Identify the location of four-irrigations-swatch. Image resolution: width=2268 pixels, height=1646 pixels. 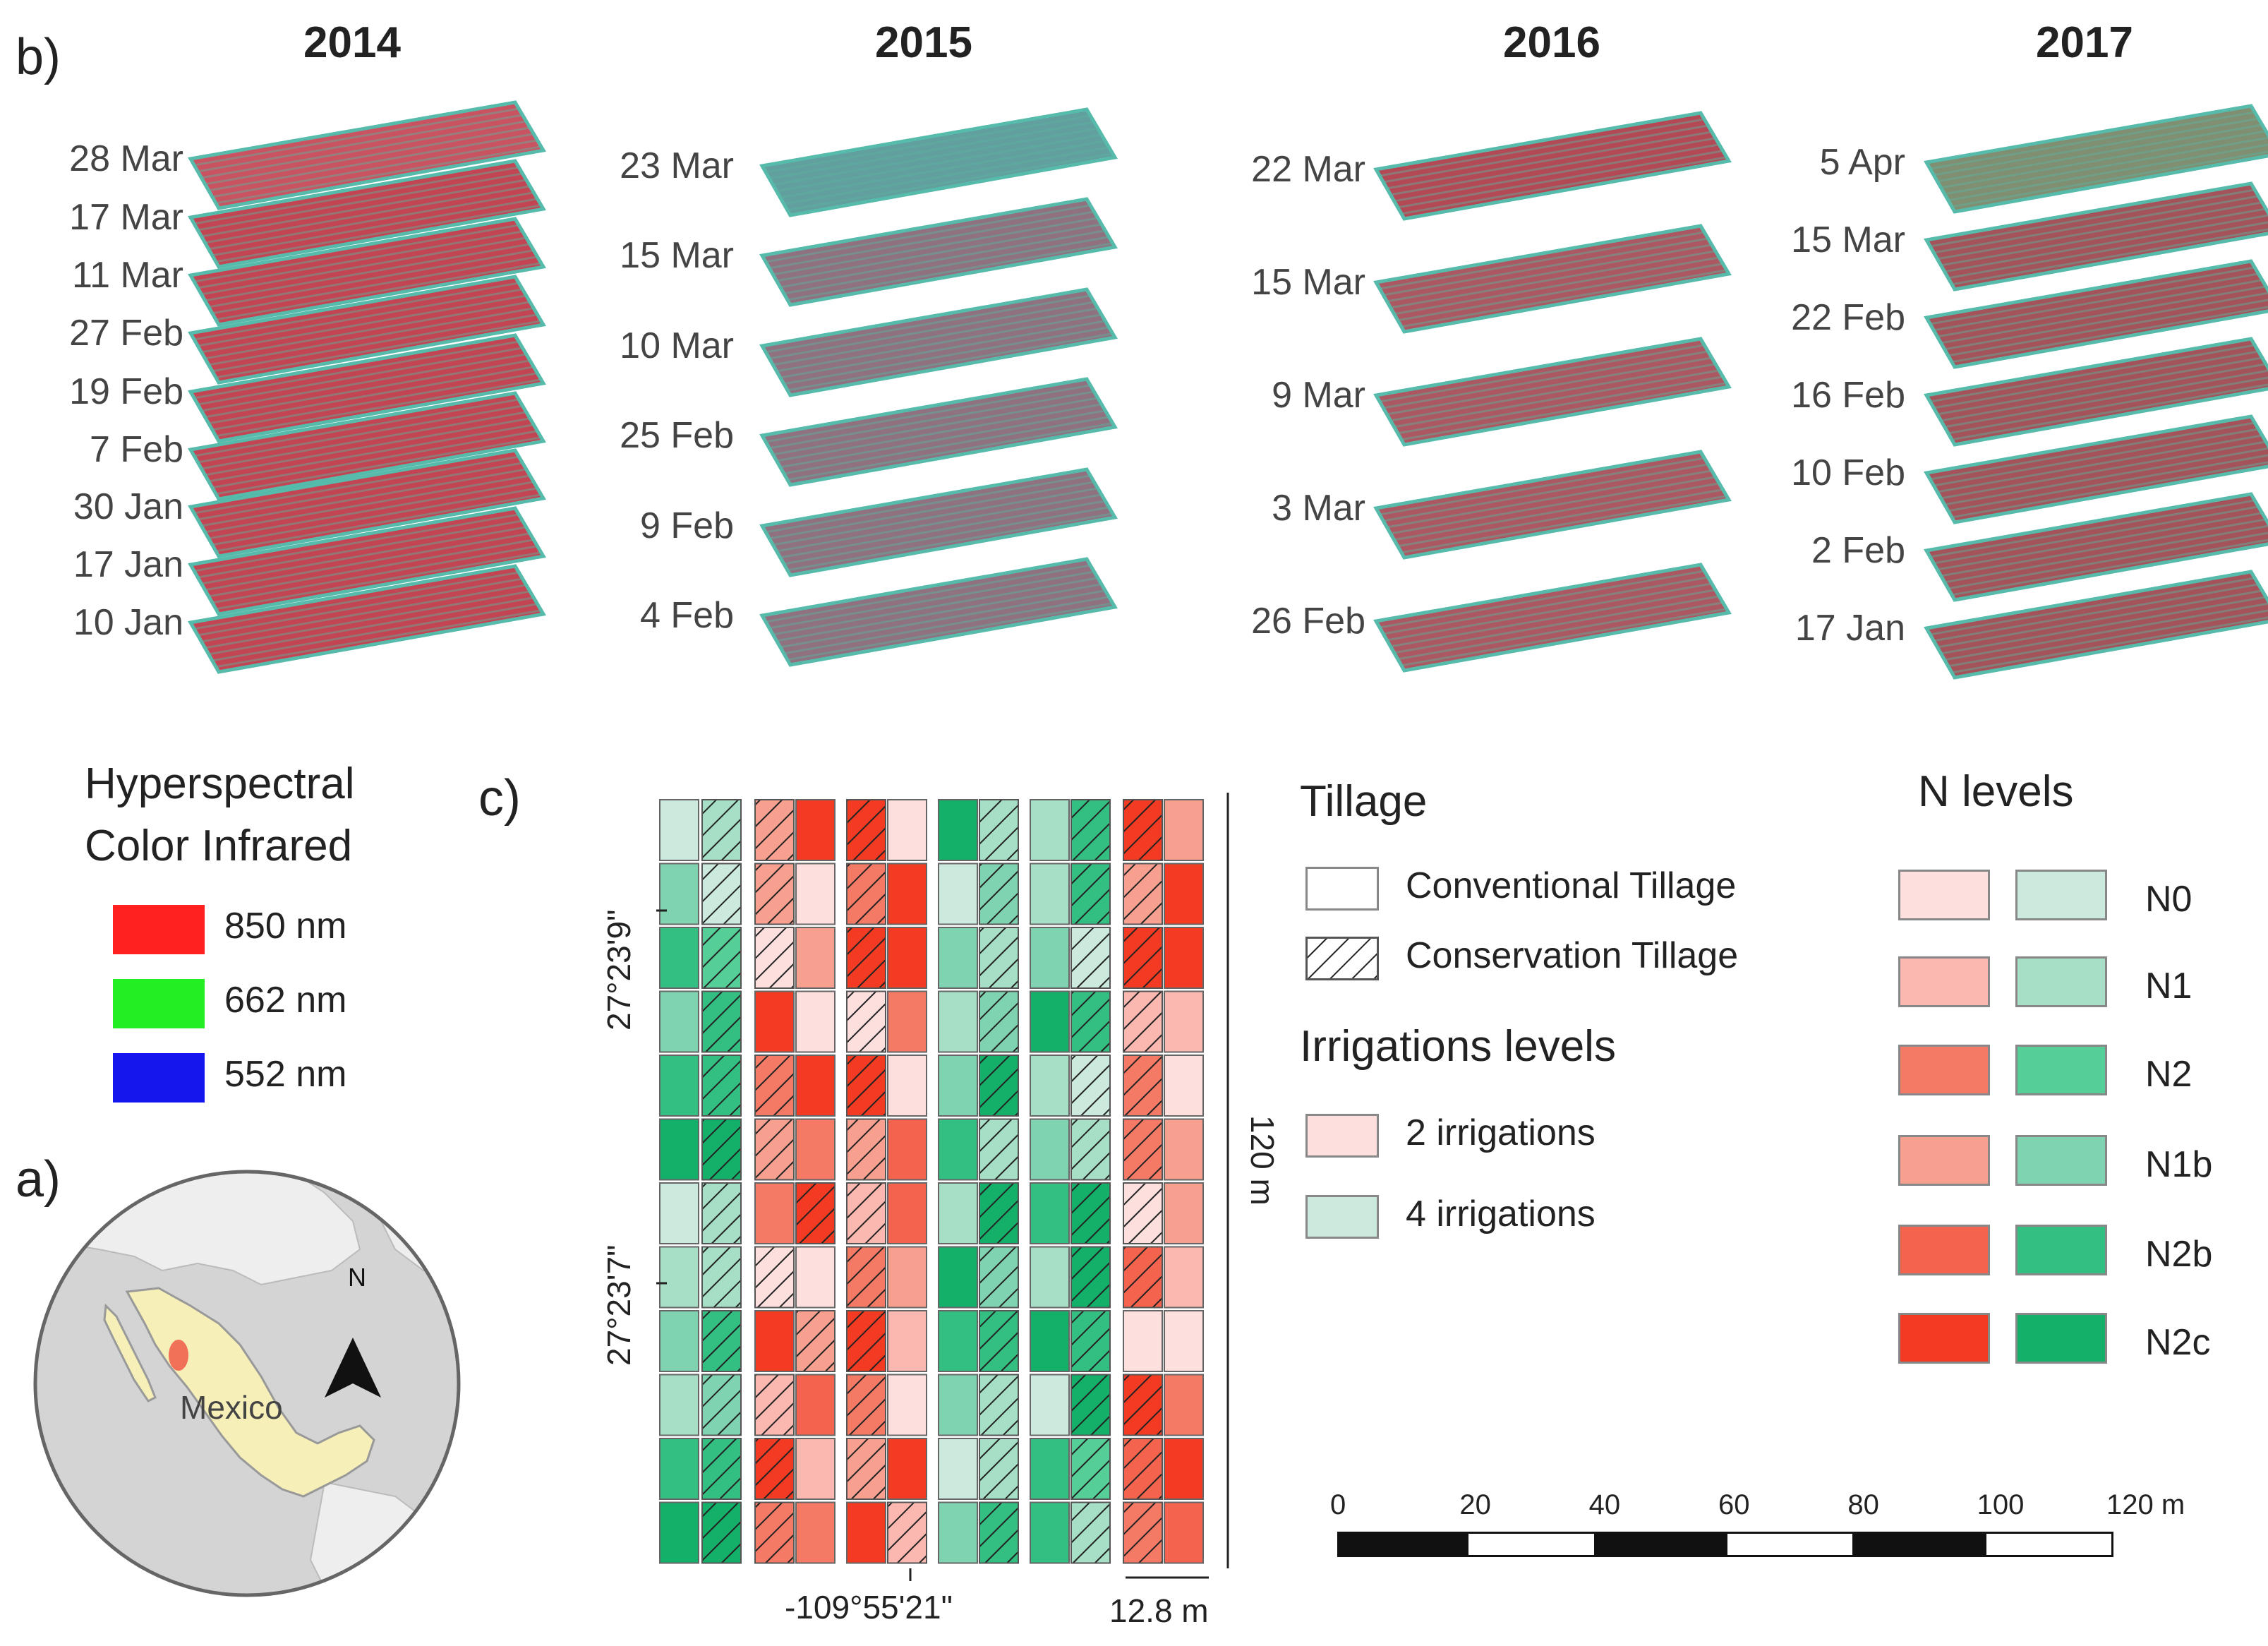
(1342, 1217).